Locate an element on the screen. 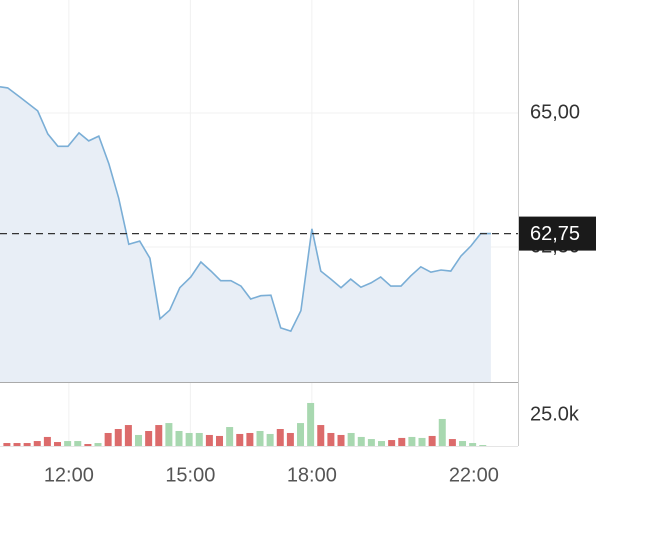 This screenshot has width=650, height=536. last-price-box is located at coordinates (557, 233).